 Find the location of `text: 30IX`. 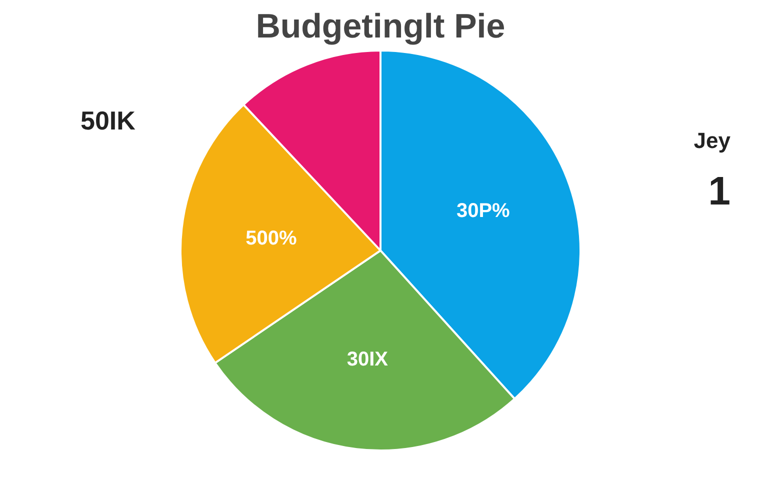

text: 30IX is located at coordinates (367, 359).